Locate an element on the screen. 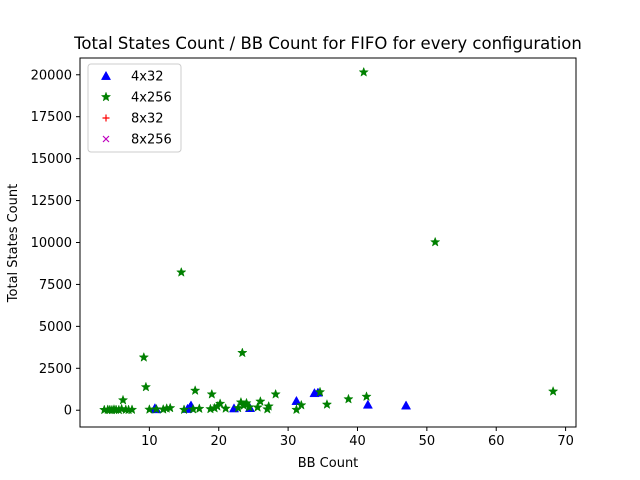  legend-box is located at coordinates (134, 108).